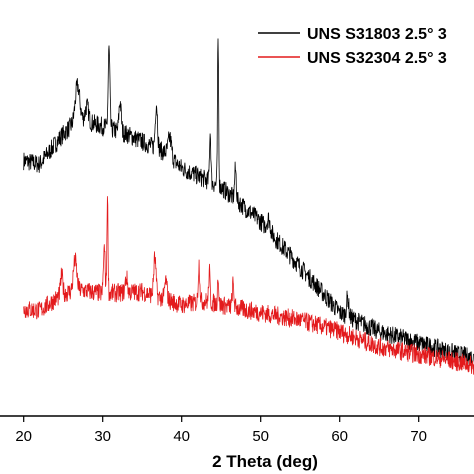 The image size is (474, 474). Describe the element at coordinates (377, 34) in the screenshot. I see `legend-label-uns-s31803: UNS S31803 2.5° 3` at that location.